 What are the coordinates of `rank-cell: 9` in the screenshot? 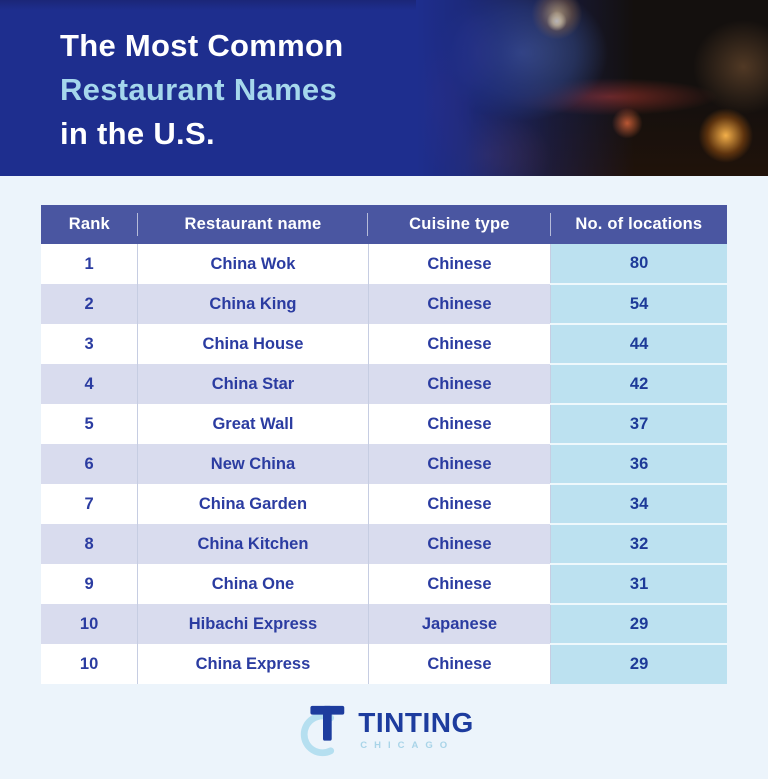 It's located at (90, 584).